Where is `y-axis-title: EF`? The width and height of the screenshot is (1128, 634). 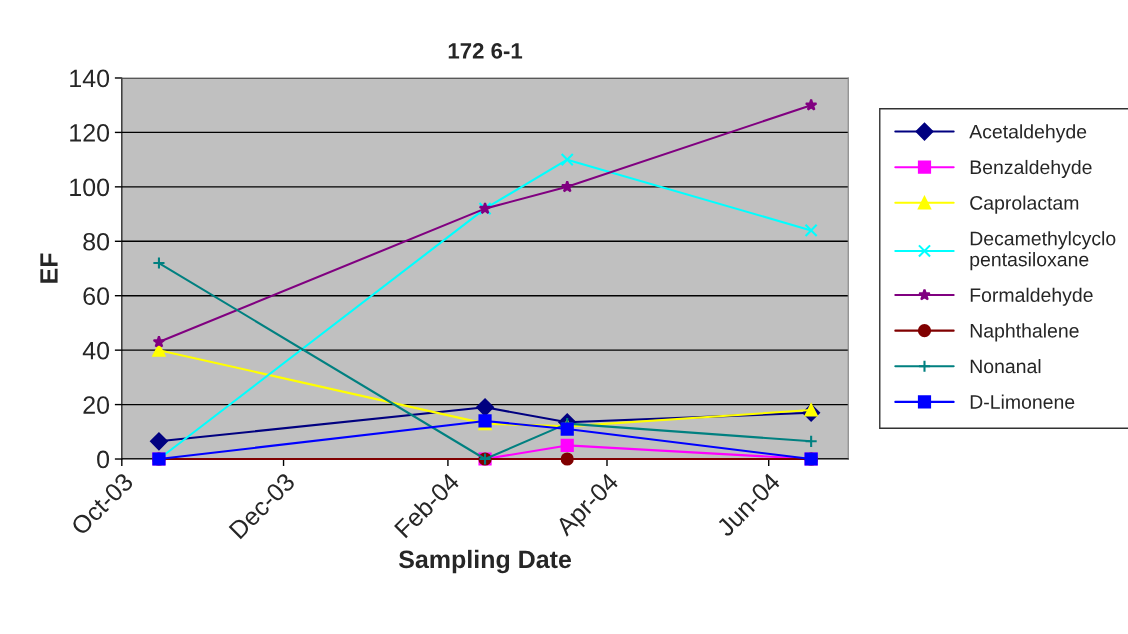
y-axis-title: EF is located at coordinates (49, 268).